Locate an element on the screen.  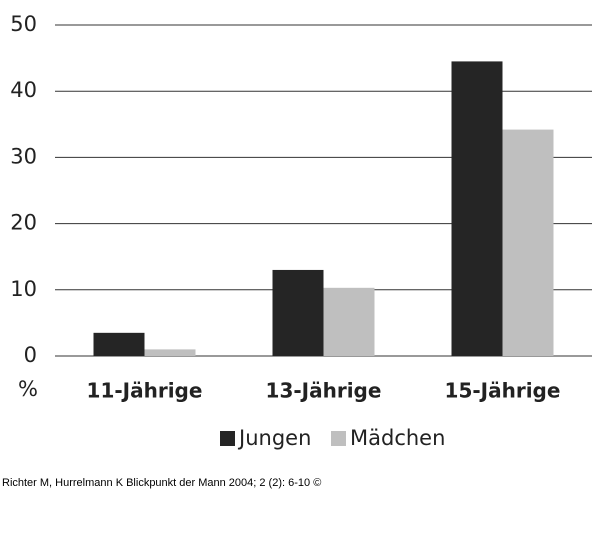
y-axis-label: % is located at coordinates (28, 389).